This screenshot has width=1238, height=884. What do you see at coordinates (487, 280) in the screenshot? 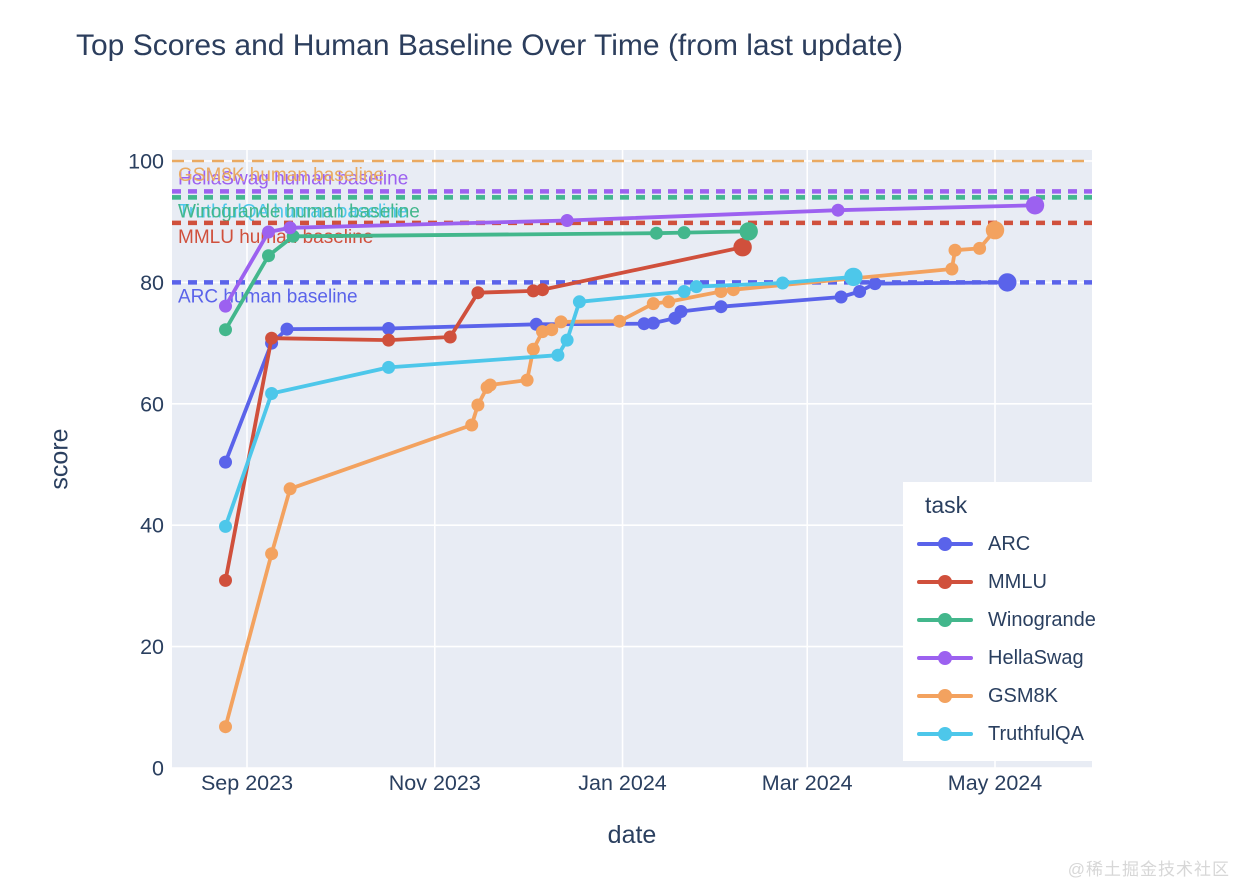
I see `series-line-winogrande` at bounding box center [487, 280].